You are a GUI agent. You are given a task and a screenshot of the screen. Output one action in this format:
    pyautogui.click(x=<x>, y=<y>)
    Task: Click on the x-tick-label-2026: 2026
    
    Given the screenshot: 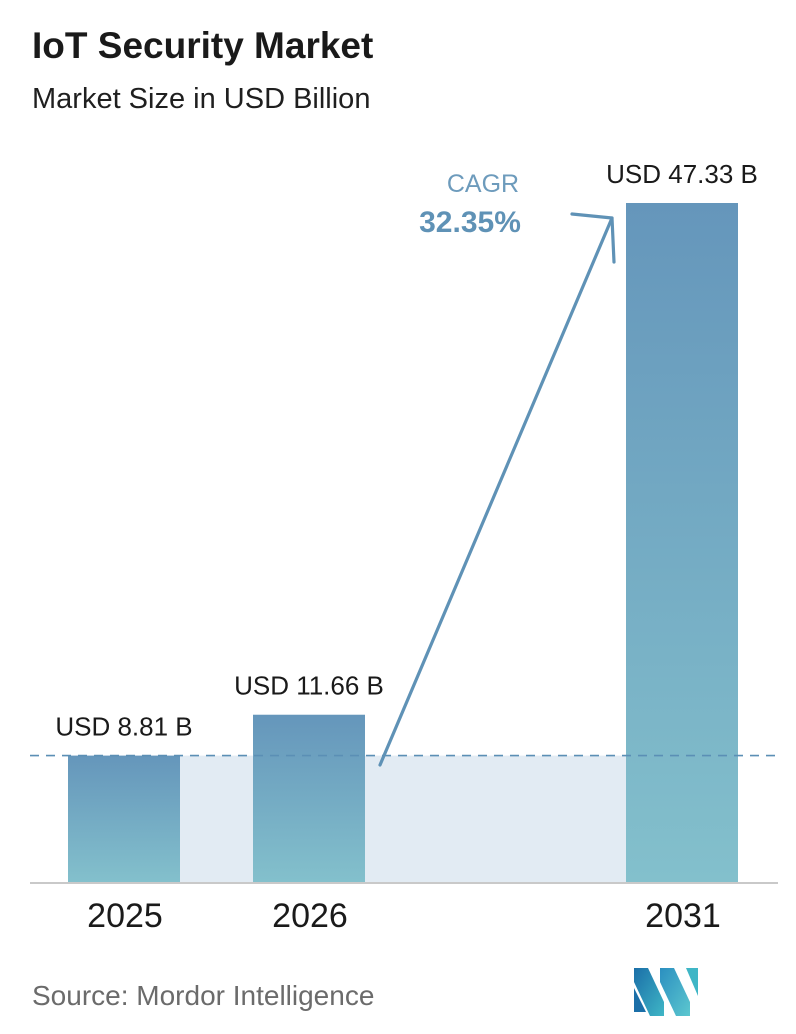 What is the action you would take?
    pyautogui.click(x=310, y=916)
    